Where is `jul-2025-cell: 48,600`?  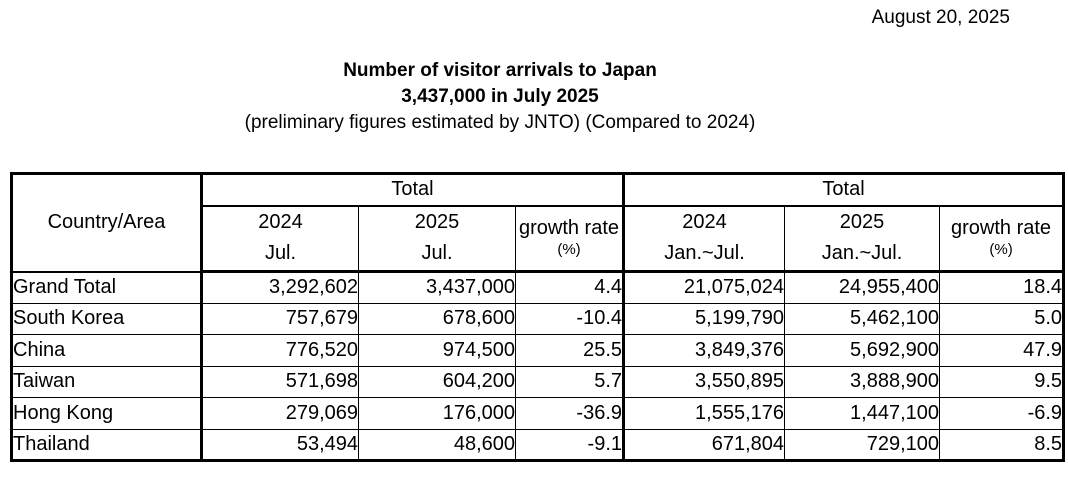
jul-2025-cell: 48,600 is located at coordinates (437, 444).